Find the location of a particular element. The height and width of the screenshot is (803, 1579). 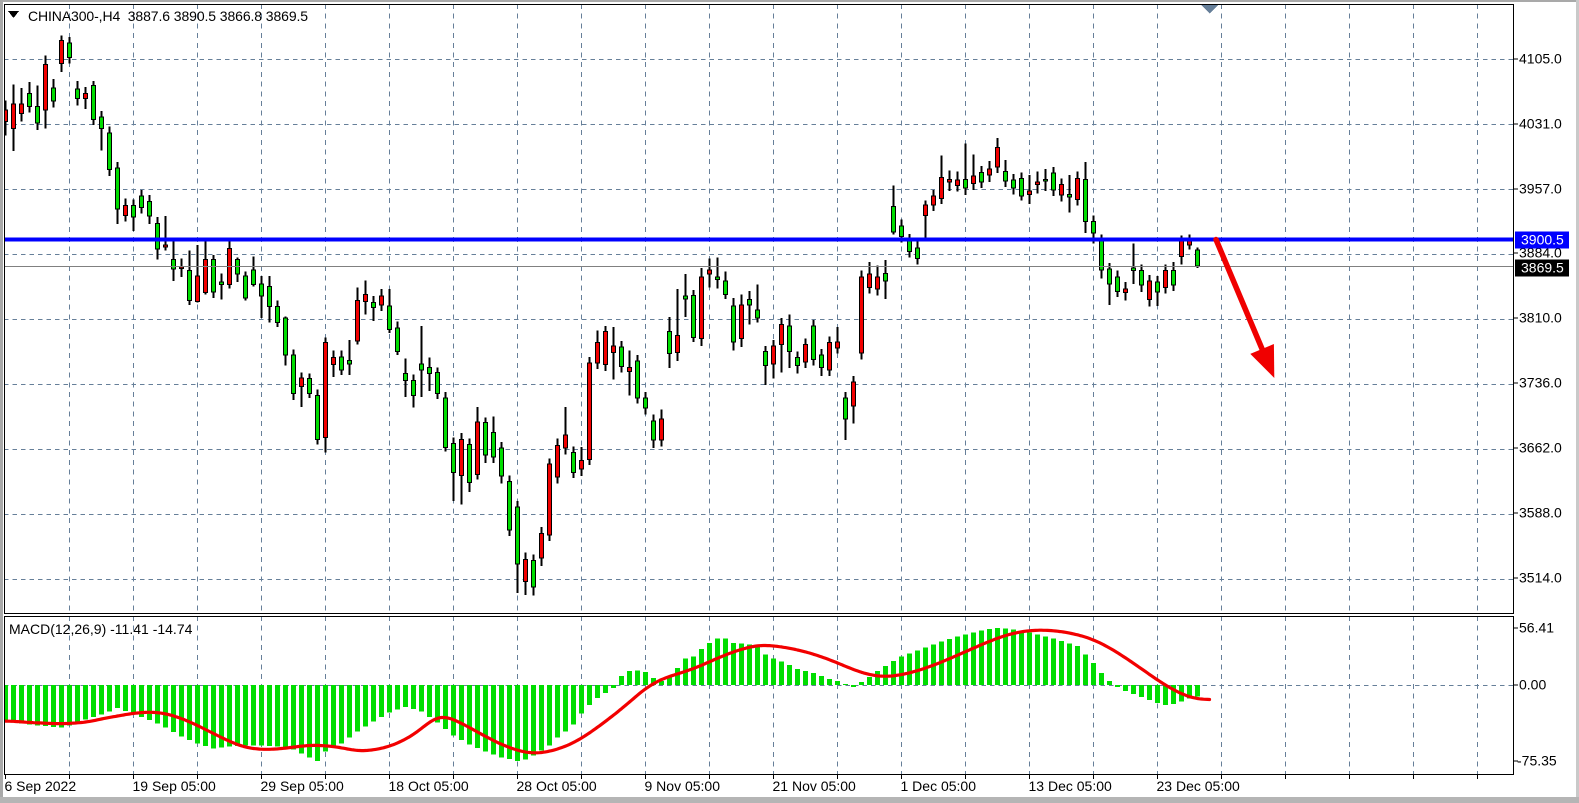

svg-text: 4031.0 is located at coordinates (1540, 124).